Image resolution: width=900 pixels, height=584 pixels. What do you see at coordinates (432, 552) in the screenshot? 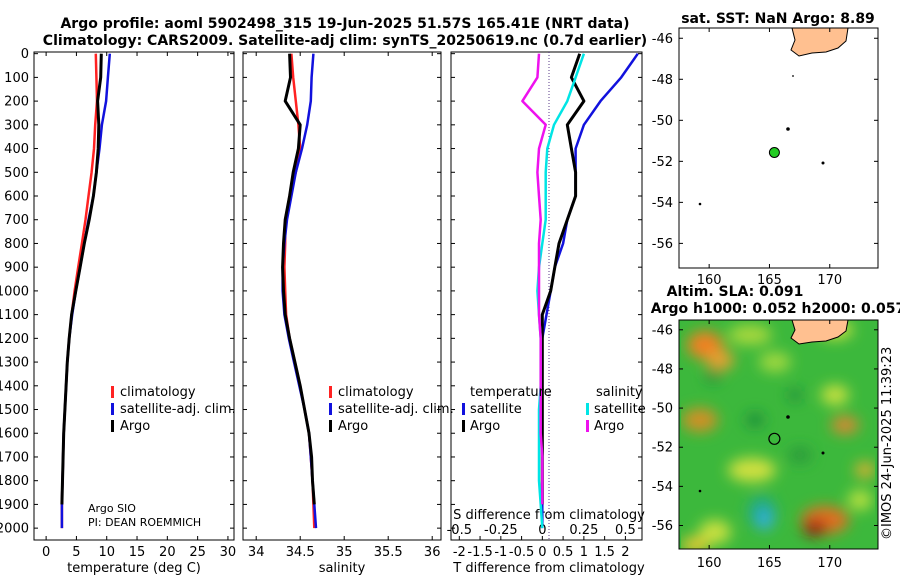
I see `x-tick-label: 36` at bounding box center [432, 552].